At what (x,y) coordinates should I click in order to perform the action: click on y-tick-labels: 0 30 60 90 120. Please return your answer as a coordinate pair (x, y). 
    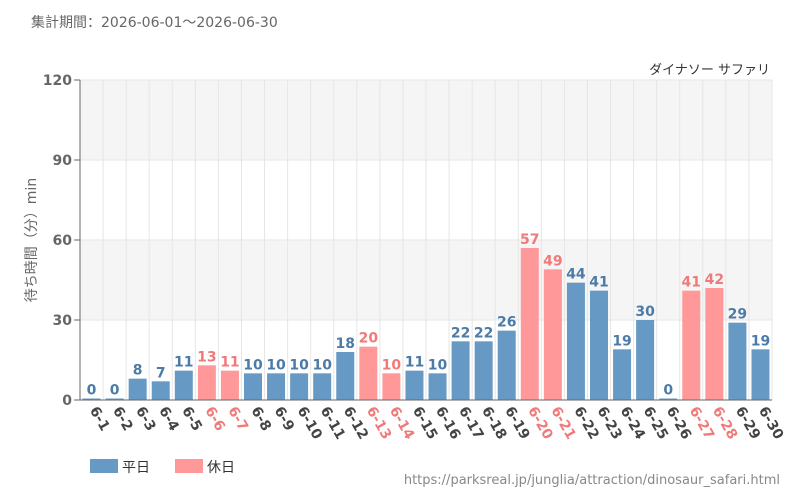
    Looking at the image, I should click on (57, 241).